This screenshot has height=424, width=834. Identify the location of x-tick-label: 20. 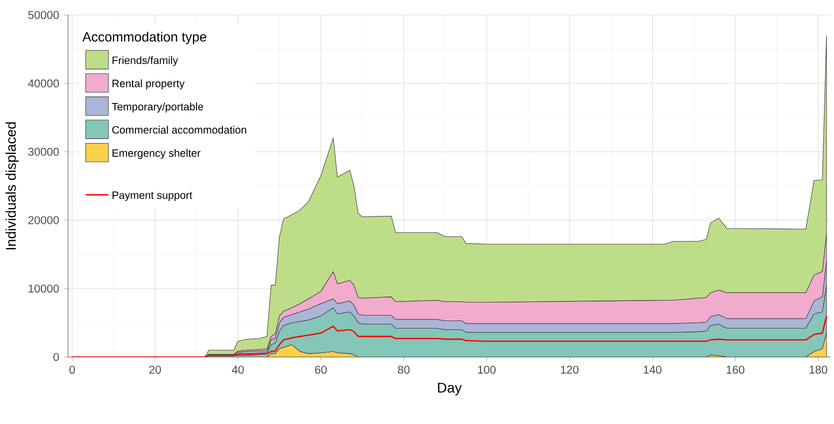
(155, 370).